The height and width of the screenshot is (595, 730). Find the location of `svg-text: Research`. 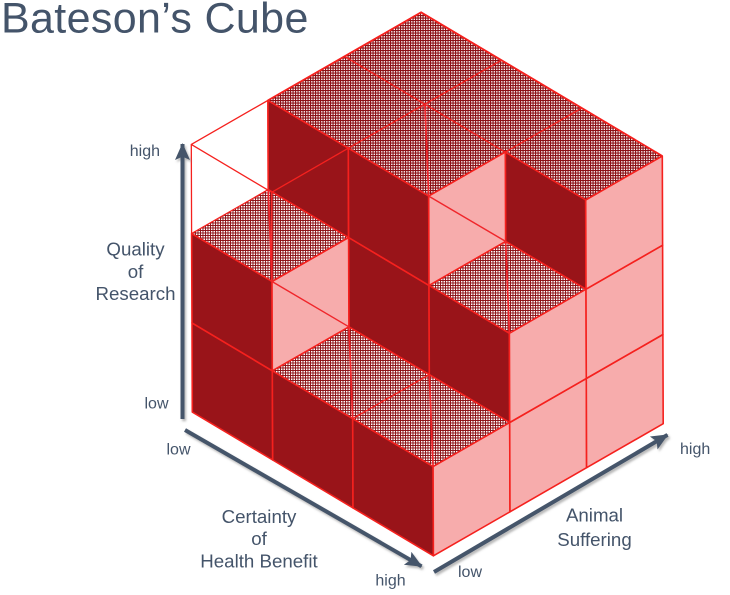

svg-text: Research is located at coordinates (136, 293).